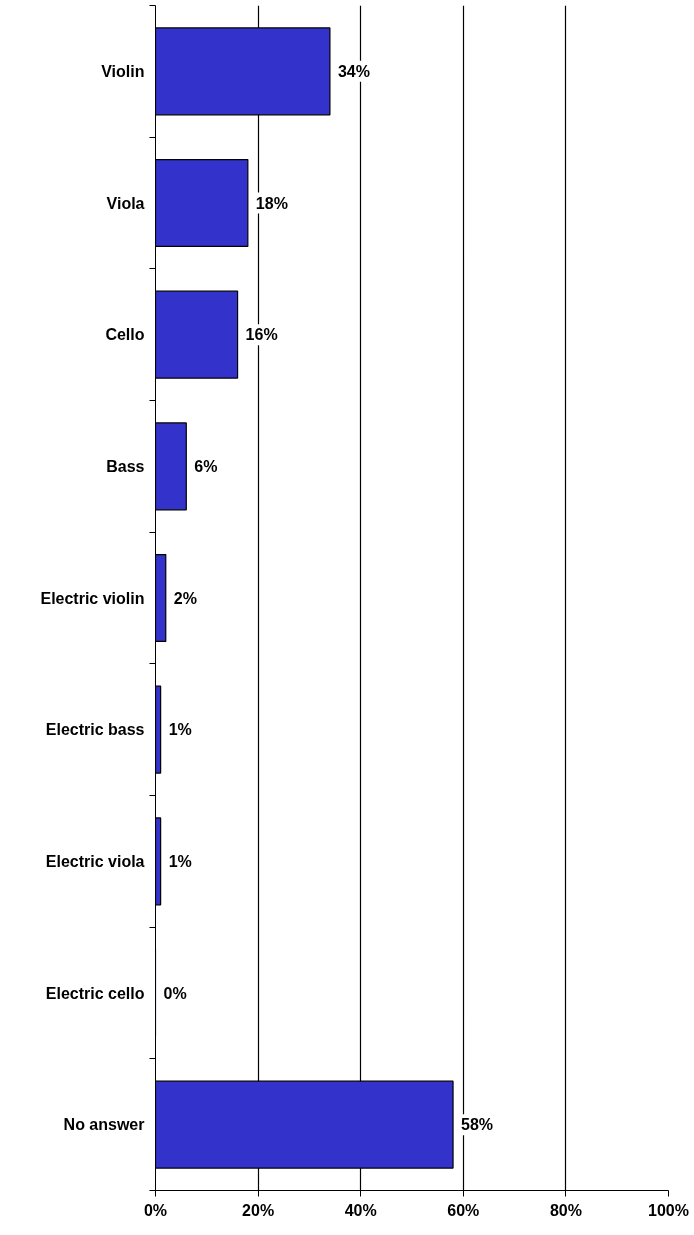  Describe the element at coordinates (353, 71) in the screenshot. I see `data-label: 34%` at that location.